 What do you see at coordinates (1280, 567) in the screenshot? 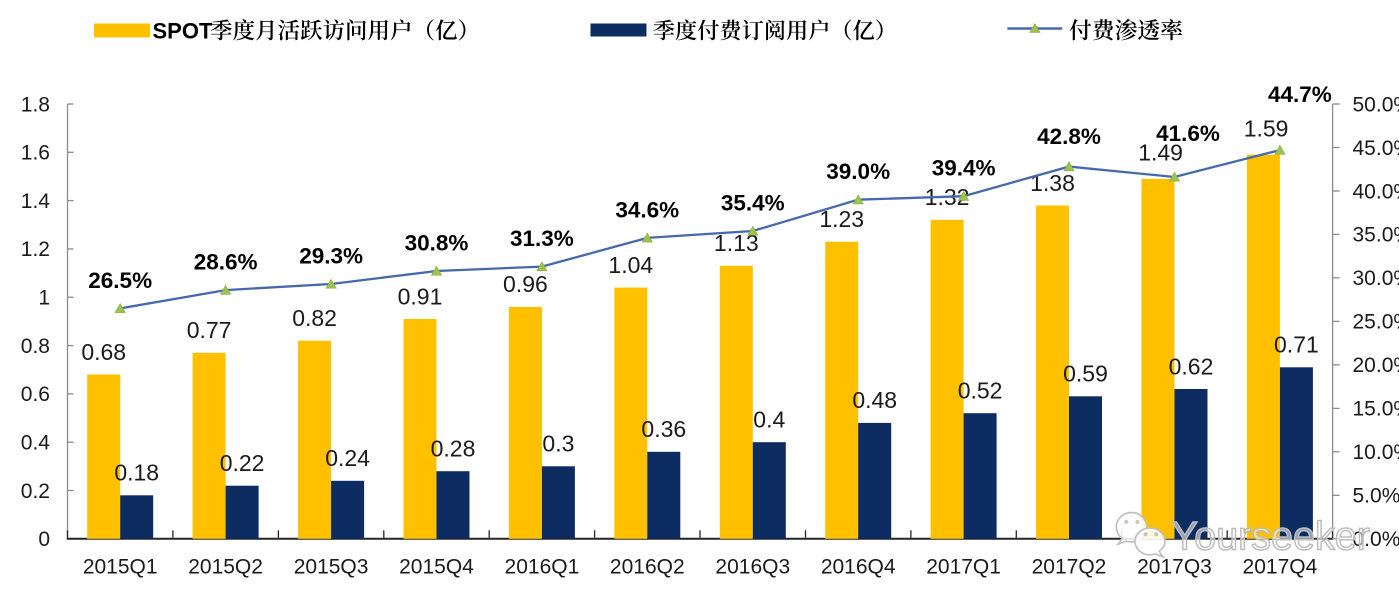
I see `svg-text: 2017Q4` at bounding box center [1280, 567].